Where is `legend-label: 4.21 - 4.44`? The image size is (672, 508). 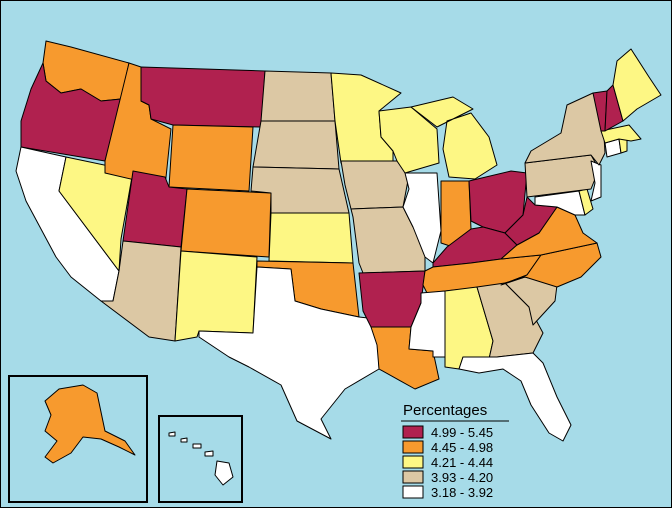 legend-label: 4.21 - 4.44 is located at coordinates (462, 462).